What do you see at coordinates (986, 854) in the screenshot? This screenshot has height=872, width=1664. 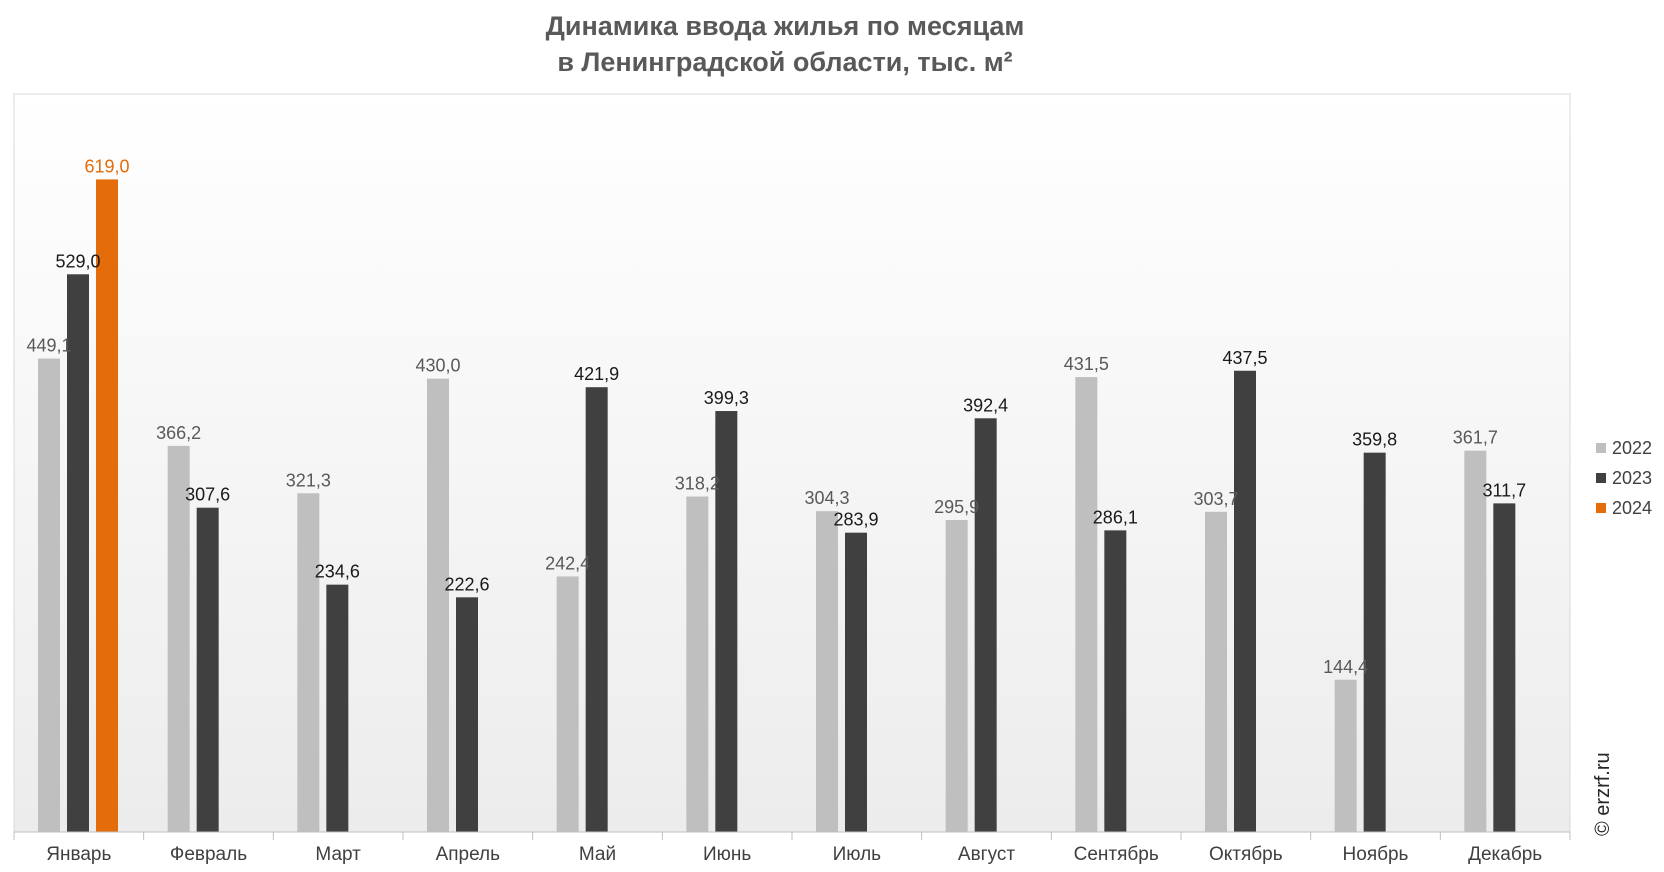 I see `x-tick-label: Август` at bounding box center [986, 854].